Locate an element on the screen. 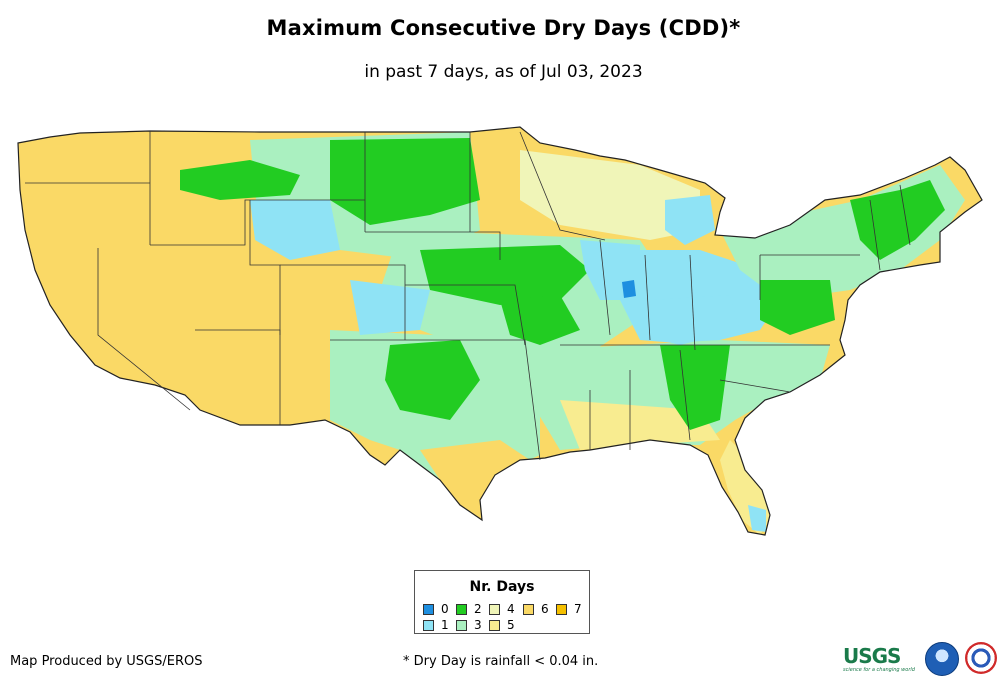 This screenshot has height=691, width=1007. zone-ky-blue is located at coordinates (690, 320).